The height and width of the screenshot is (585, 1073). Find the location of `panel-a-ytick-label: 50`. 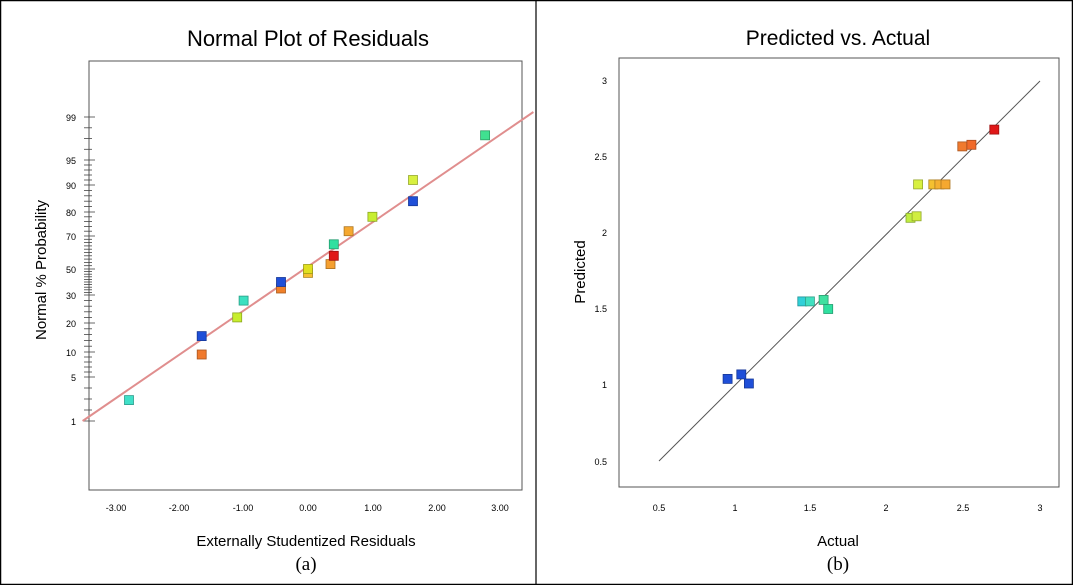

panel-a-ytick-label: 50 is located at coordinates (71, 270).